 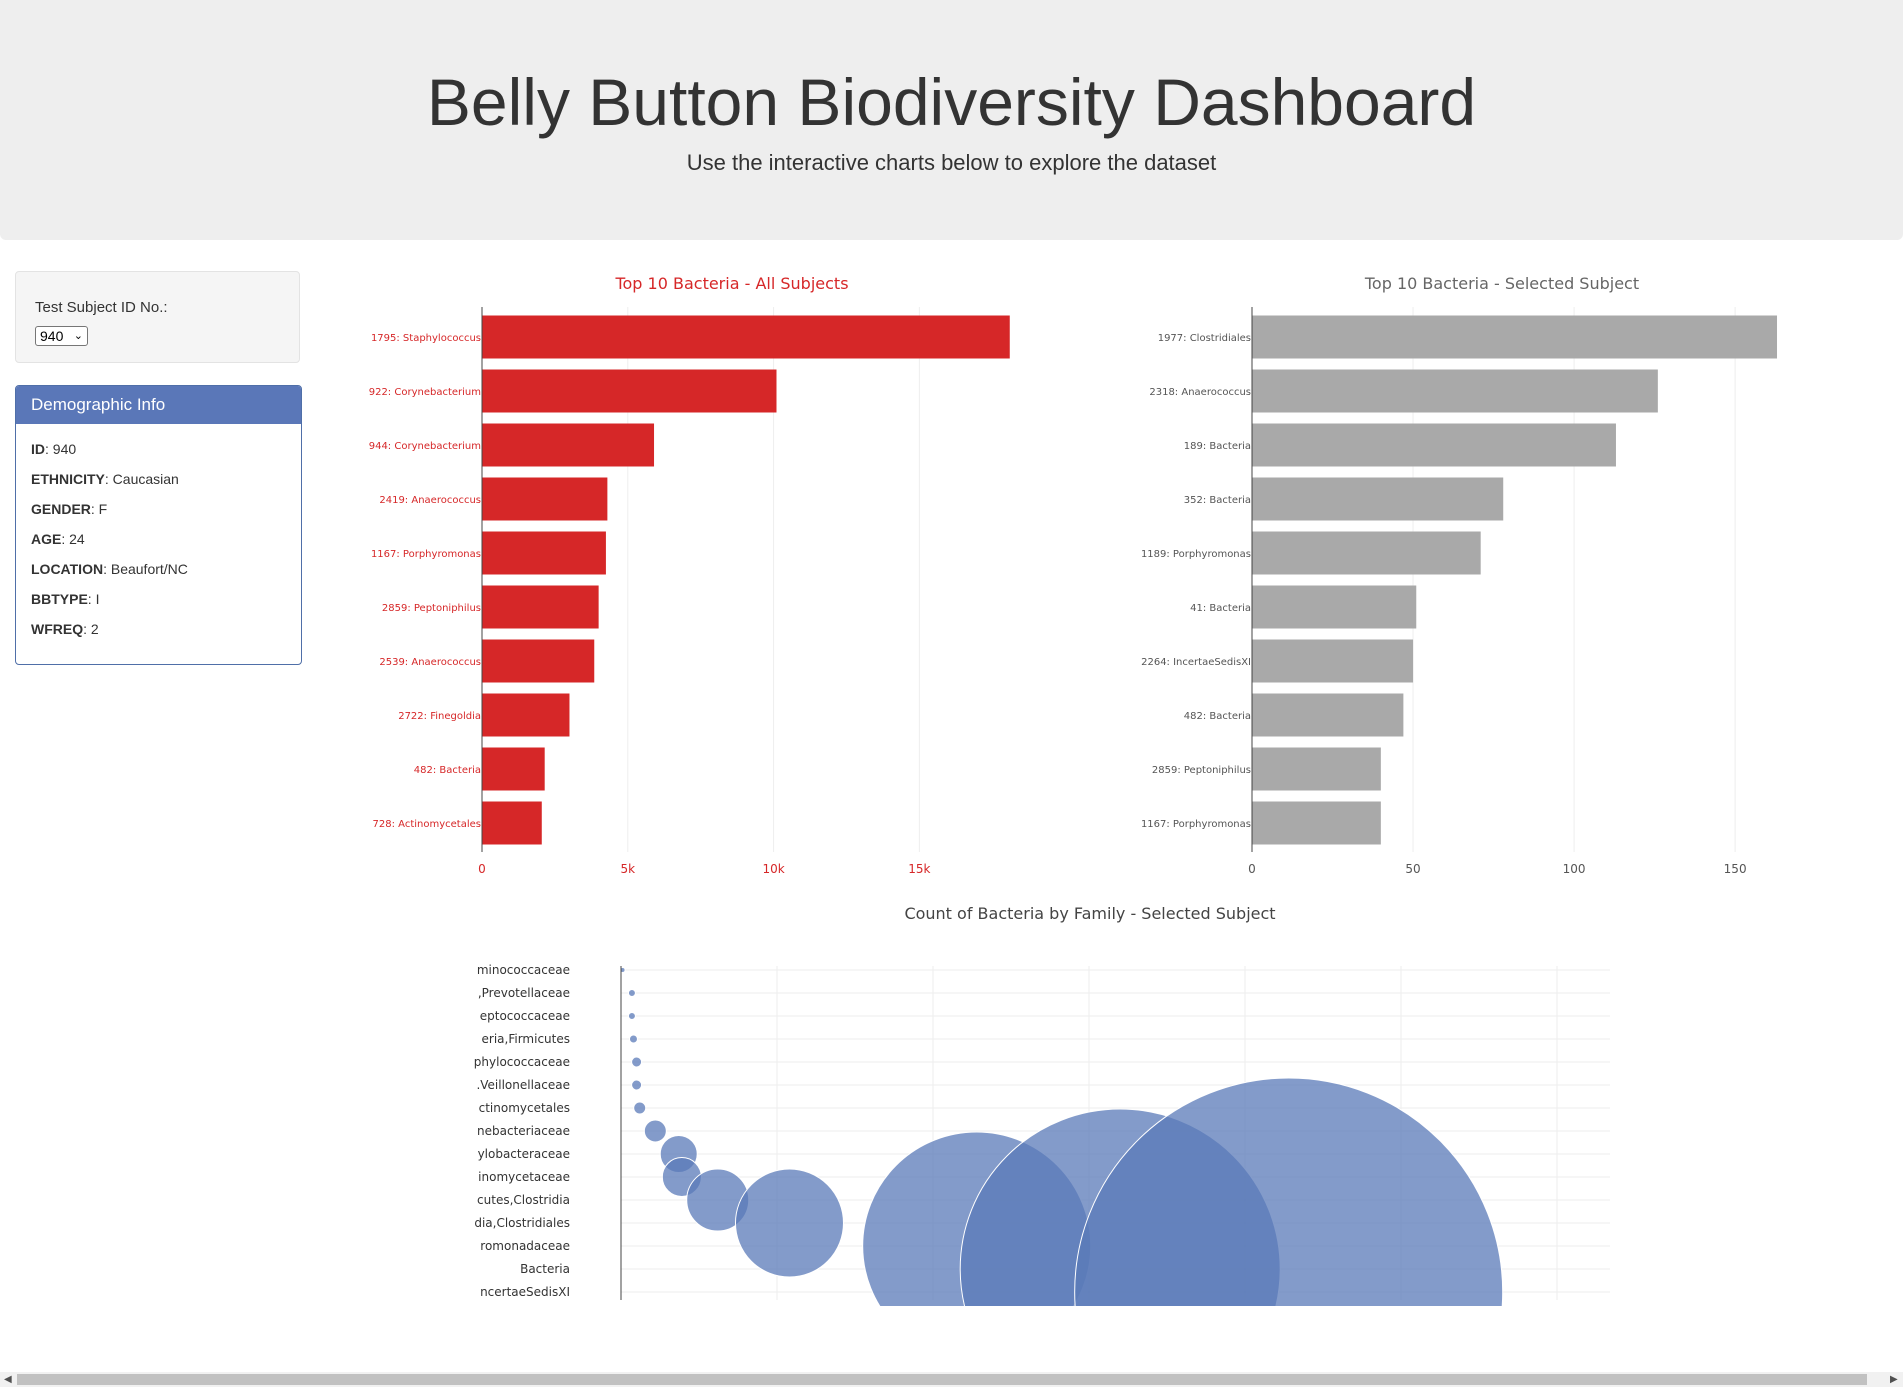 I want to click on y-tick-label: 944: Corynebacterium, so click(x=425, y=446).